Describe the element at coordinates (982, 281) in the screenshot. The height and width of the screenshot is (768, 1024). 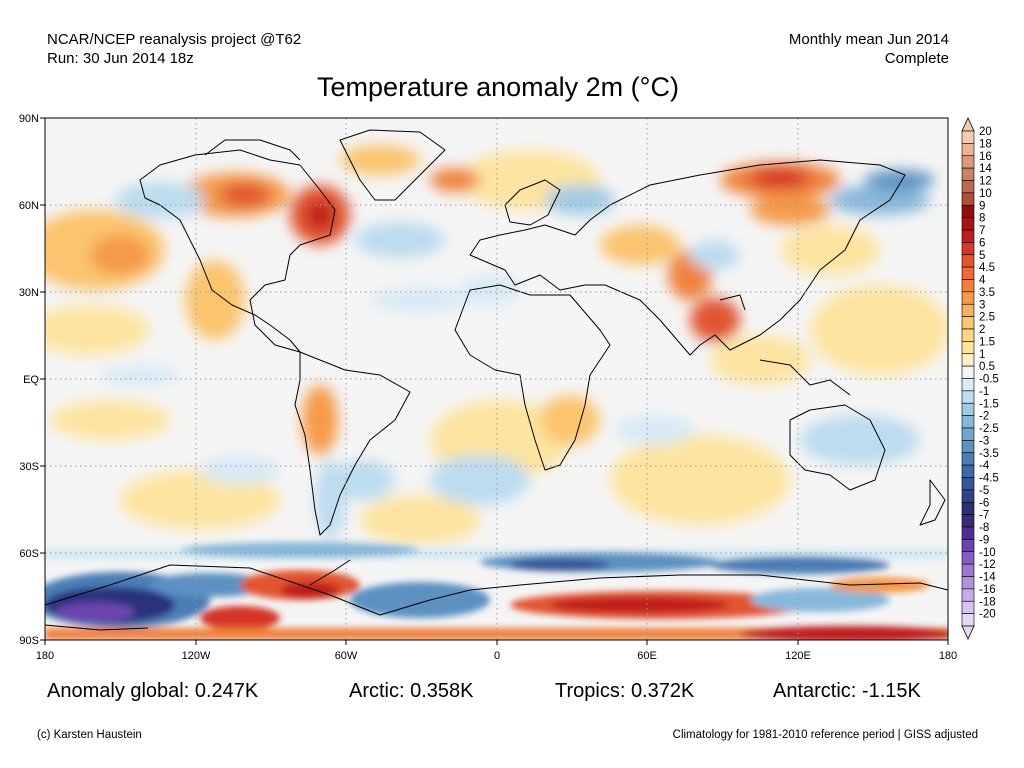
I see `colorbar-label: 4` at that location.